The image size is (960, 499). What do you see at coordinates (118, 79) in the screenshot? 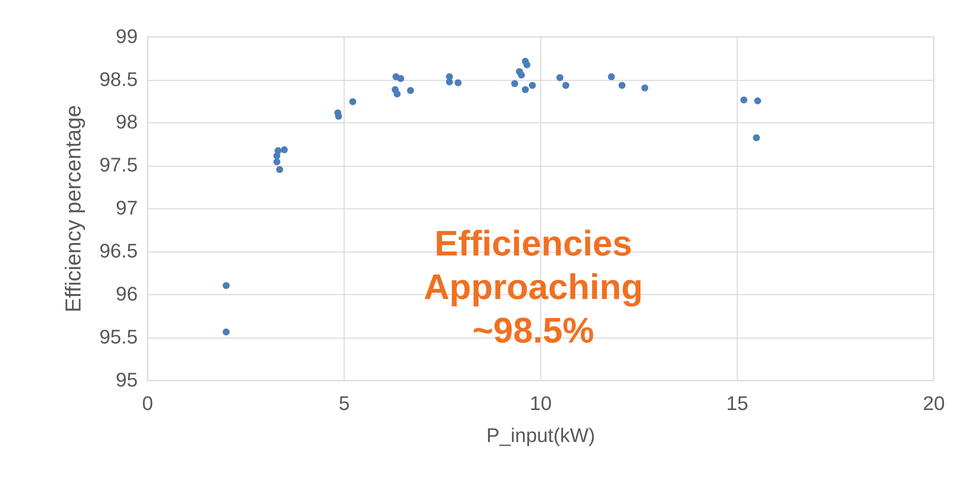
I see `y-tick-label: 98.5` at bounding box center [118, 79].